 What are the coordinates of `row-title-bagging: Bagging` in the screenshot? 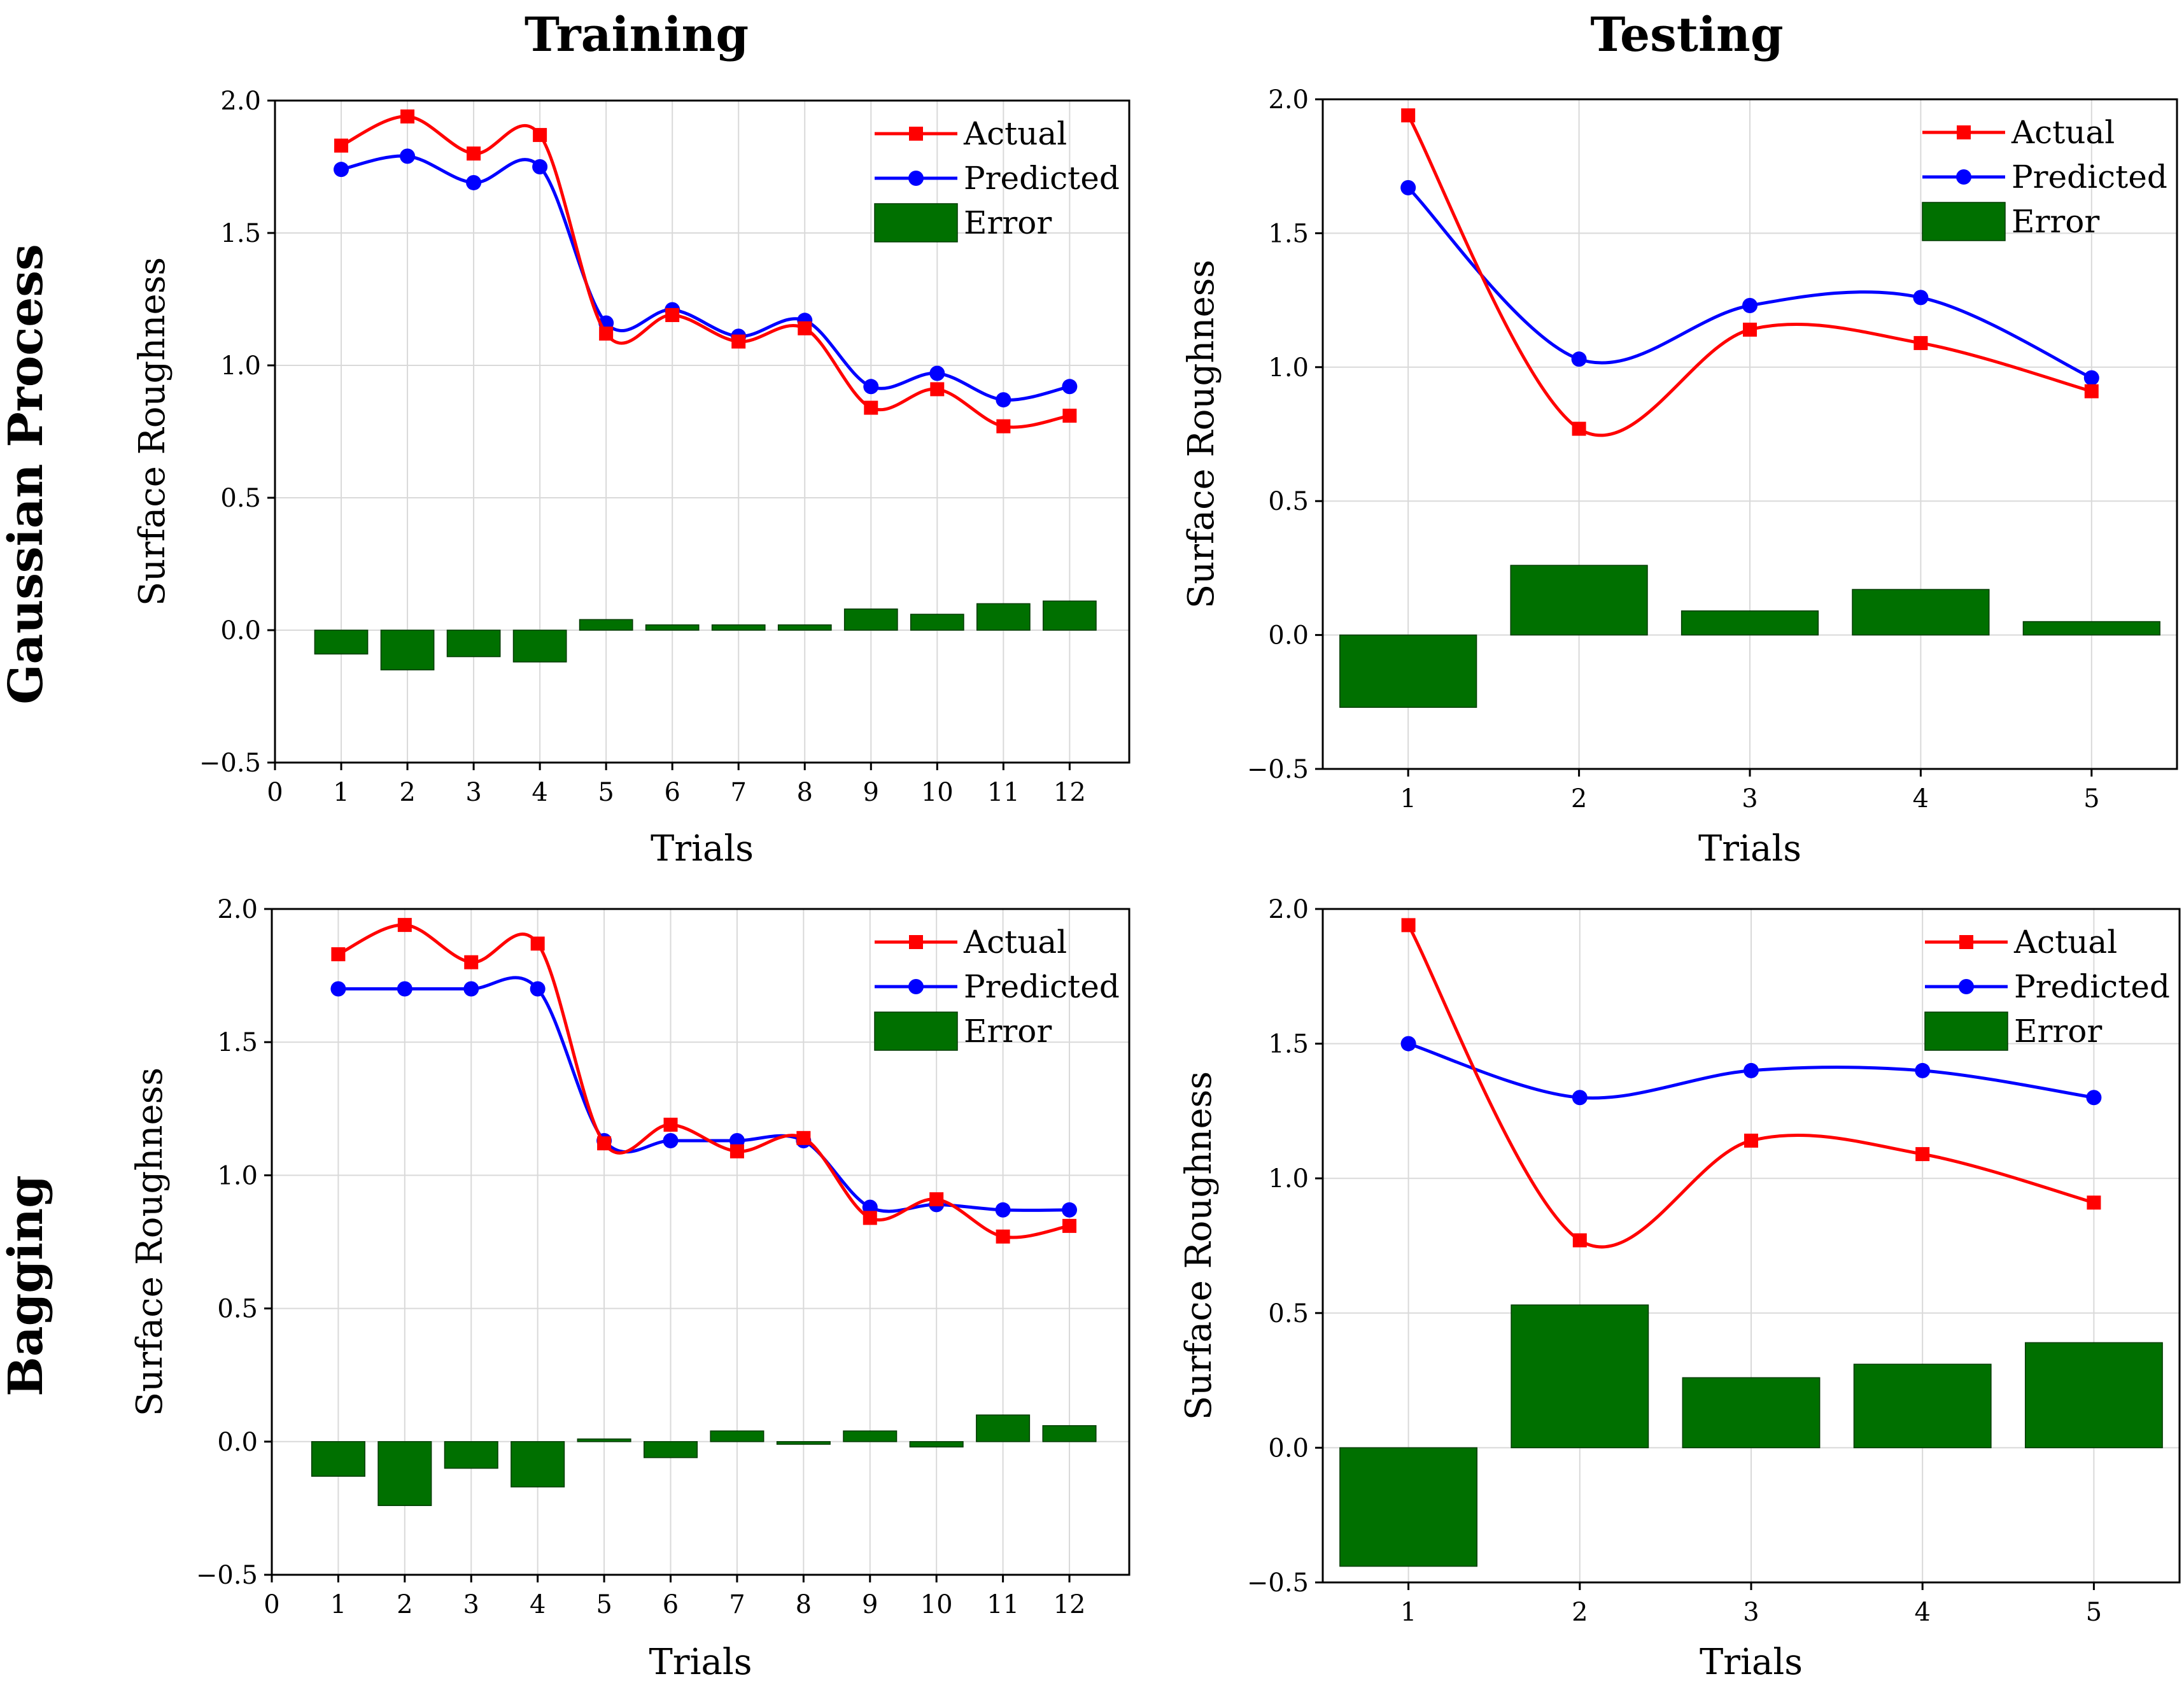 It's located at (26, 1286).